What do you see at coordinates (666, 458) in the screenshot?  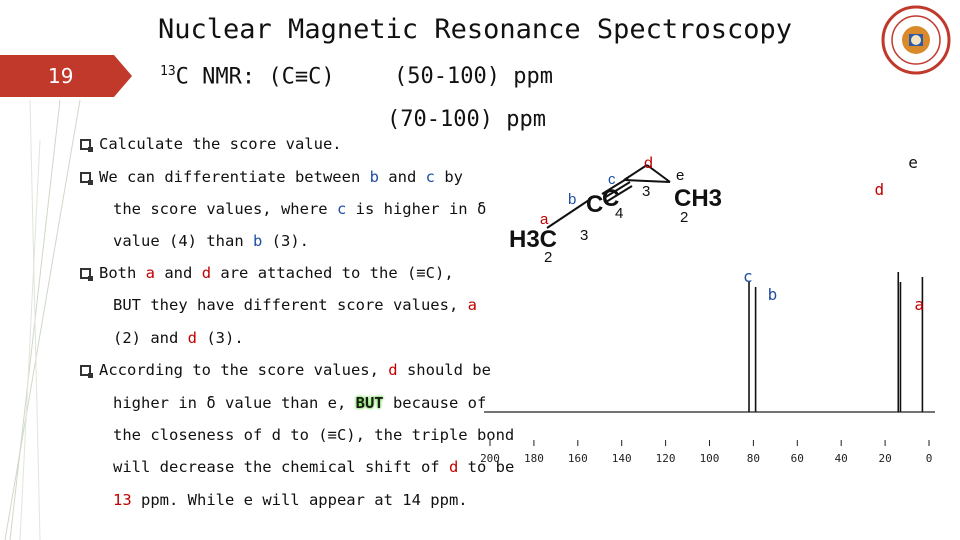 I see `x-tick-label: 120` at bounding box center [666, 458].